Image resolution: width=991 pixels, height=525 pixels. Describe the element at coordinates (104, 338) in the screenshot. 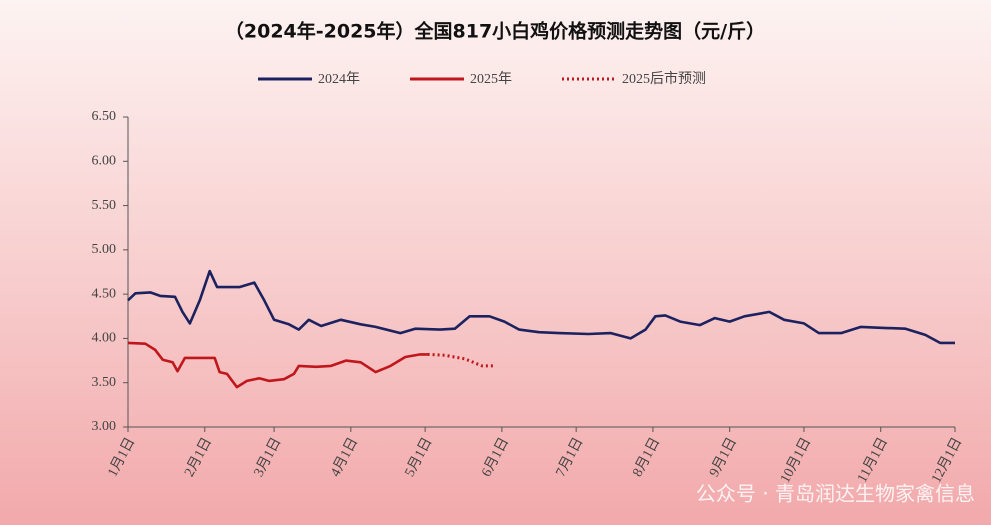

I see `y-tick-label: 4.00` at that location.